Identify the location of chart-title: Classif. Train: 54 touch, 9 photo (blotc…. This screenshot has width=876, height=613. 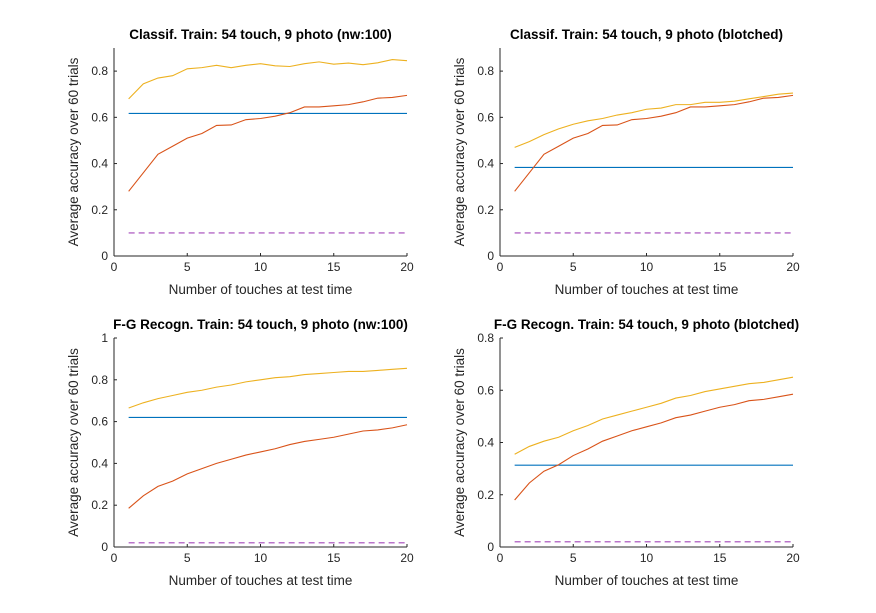
(646, 34).